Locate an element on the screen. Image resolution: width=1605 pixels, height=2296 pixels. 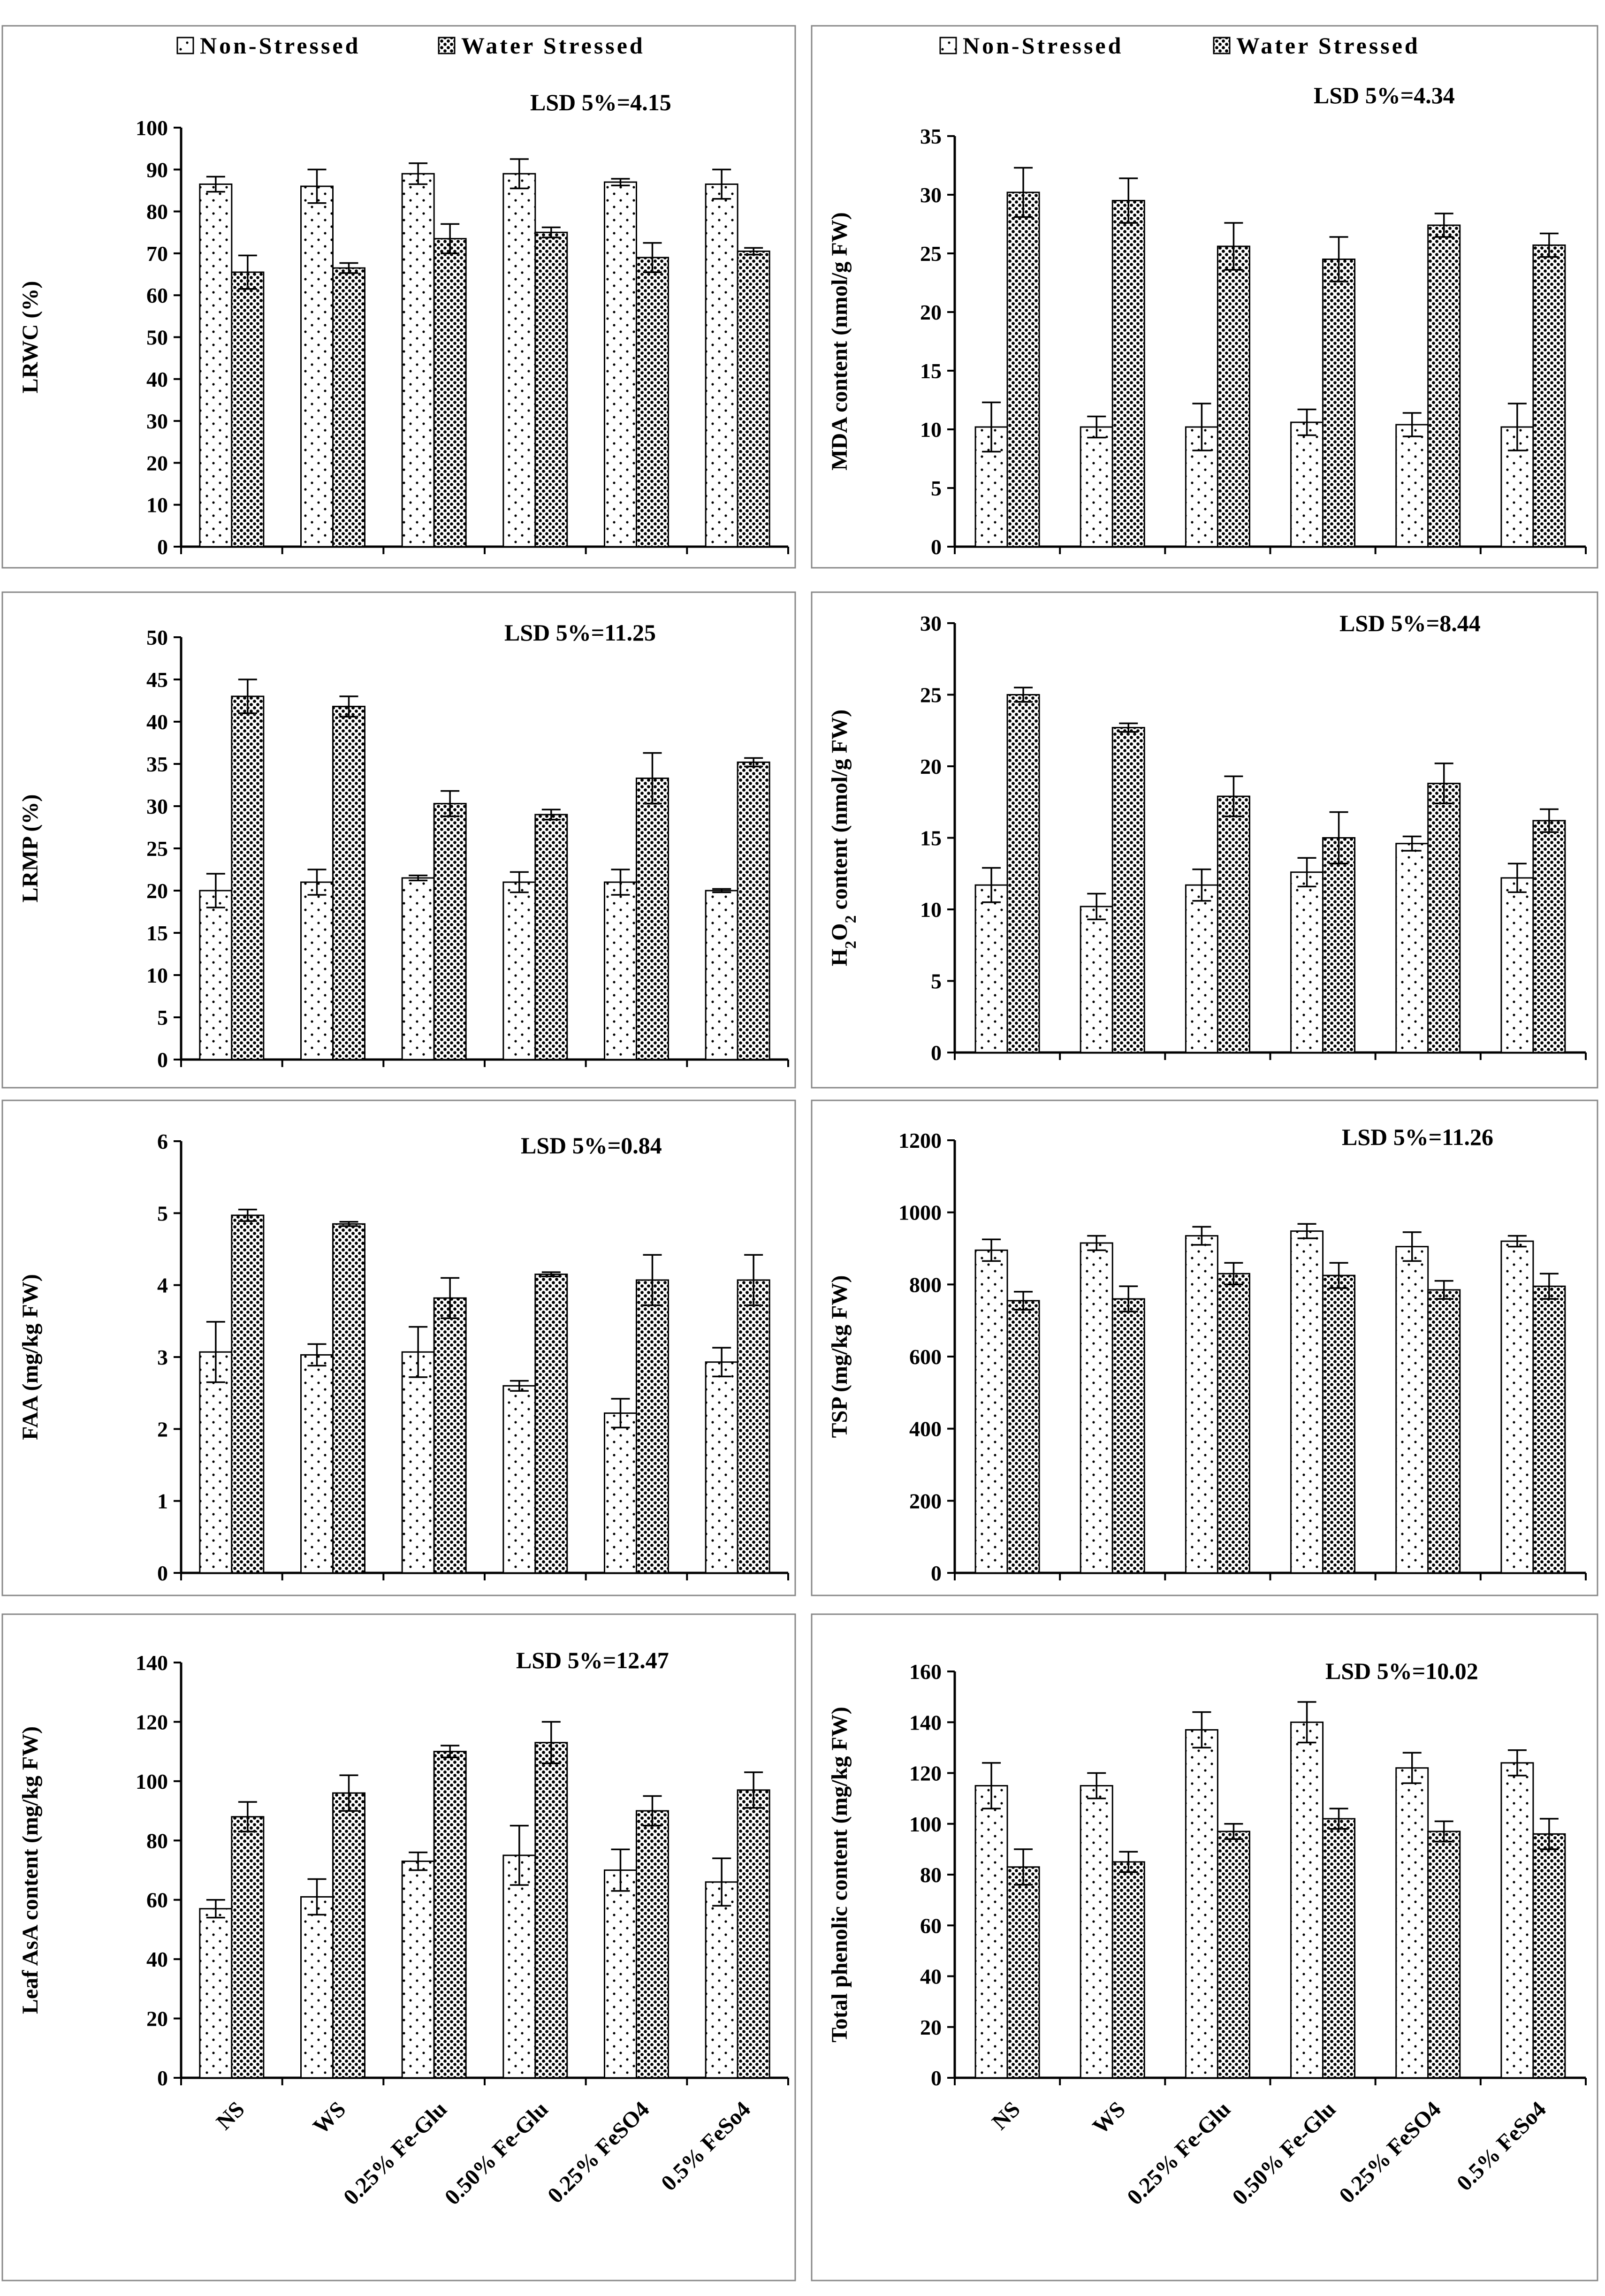
y-tick-label: 140 is located at coordinates (152, 1663).